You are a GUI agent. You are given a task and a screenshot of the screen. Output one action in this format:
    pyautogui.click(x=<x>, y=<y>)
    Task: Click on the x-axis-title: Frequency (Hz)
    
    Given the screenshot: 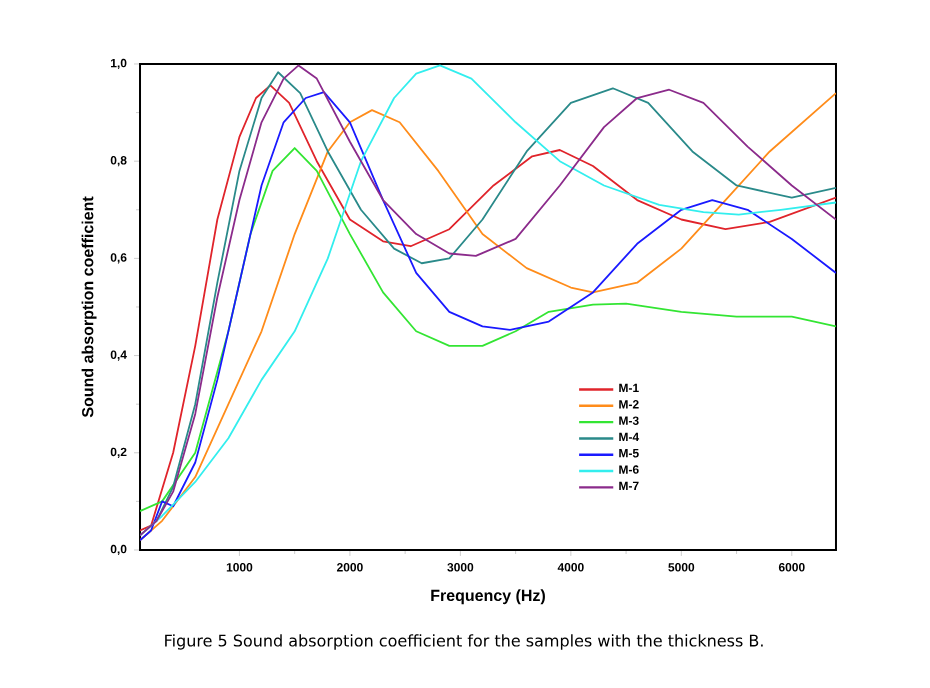 What is the action you would take?
    pyautogui.click(x=488, y=597)
    